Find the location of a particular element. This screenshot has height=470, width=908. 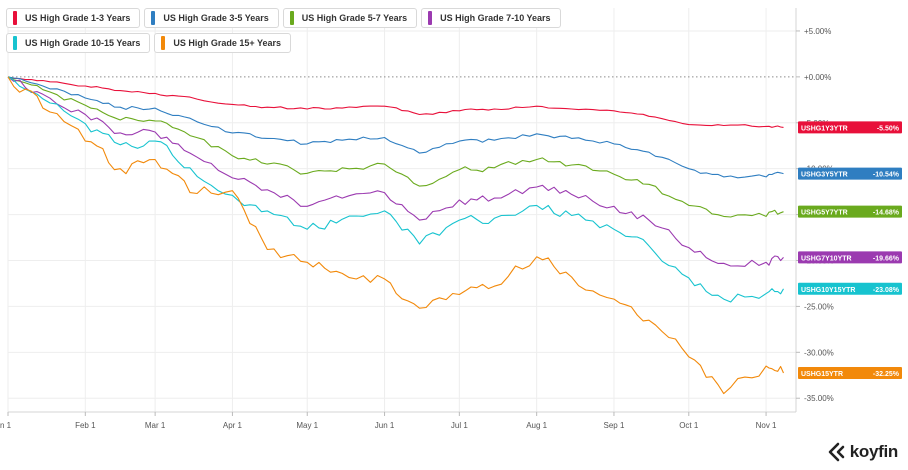

legend-label: US High Grade 3-5 Years is located at coordinates (216, 18).